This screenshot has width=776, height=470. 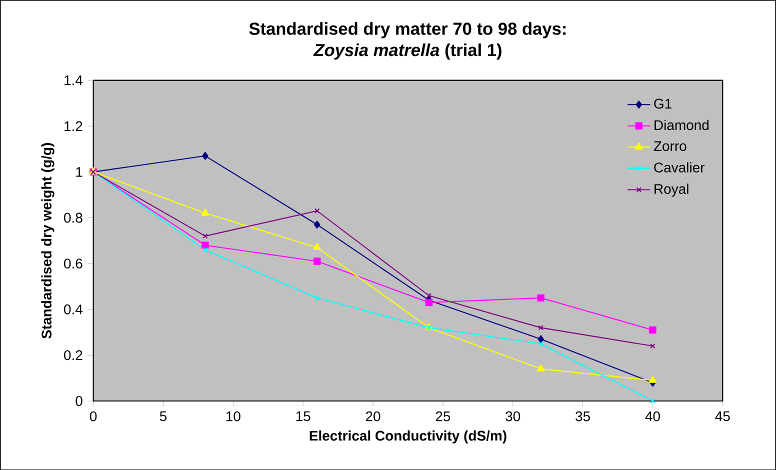 What do you see at coordinates (407, 30) in the screenshot?
I see `chart-title: Standardised dry matter 70 to 98 days:` at bounding box center [407, 30].